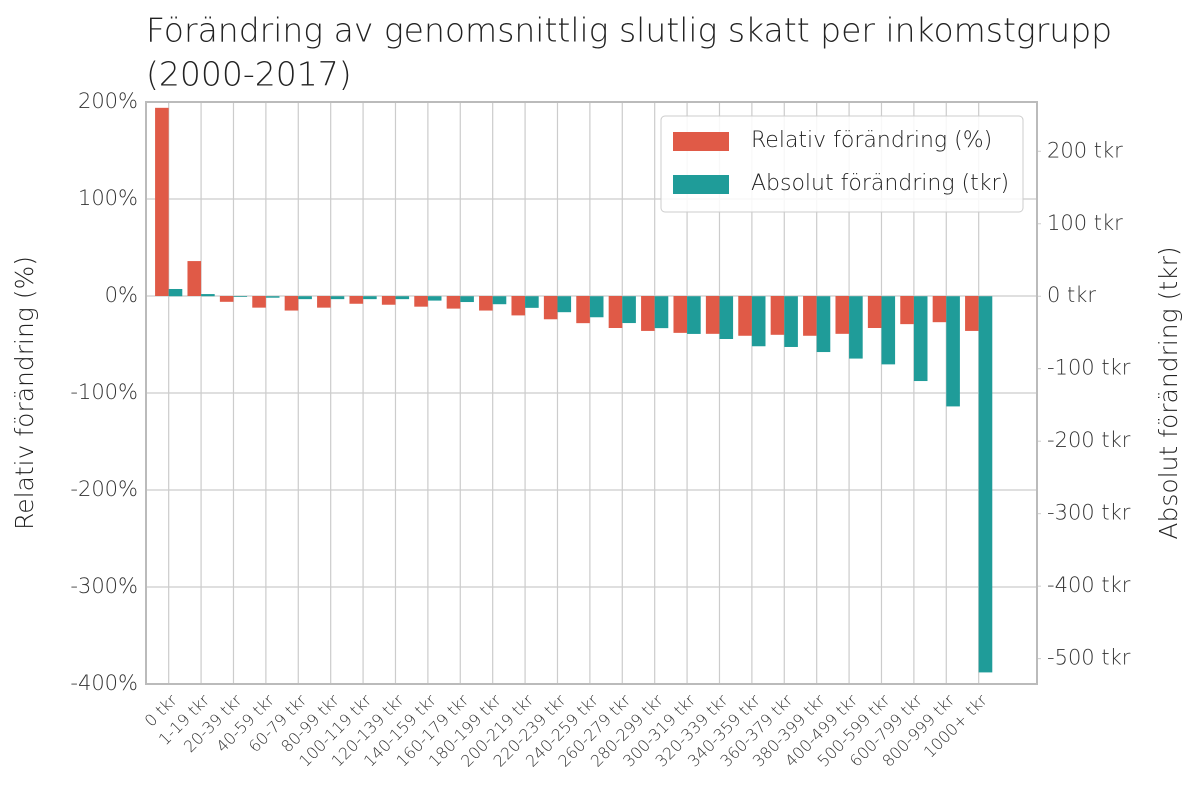 The image size is (1187, 791). What do you see at coordinates (104, 392) in the screenshot?
I see `y-tick-label: -100%` at bounding box center [104, 392].